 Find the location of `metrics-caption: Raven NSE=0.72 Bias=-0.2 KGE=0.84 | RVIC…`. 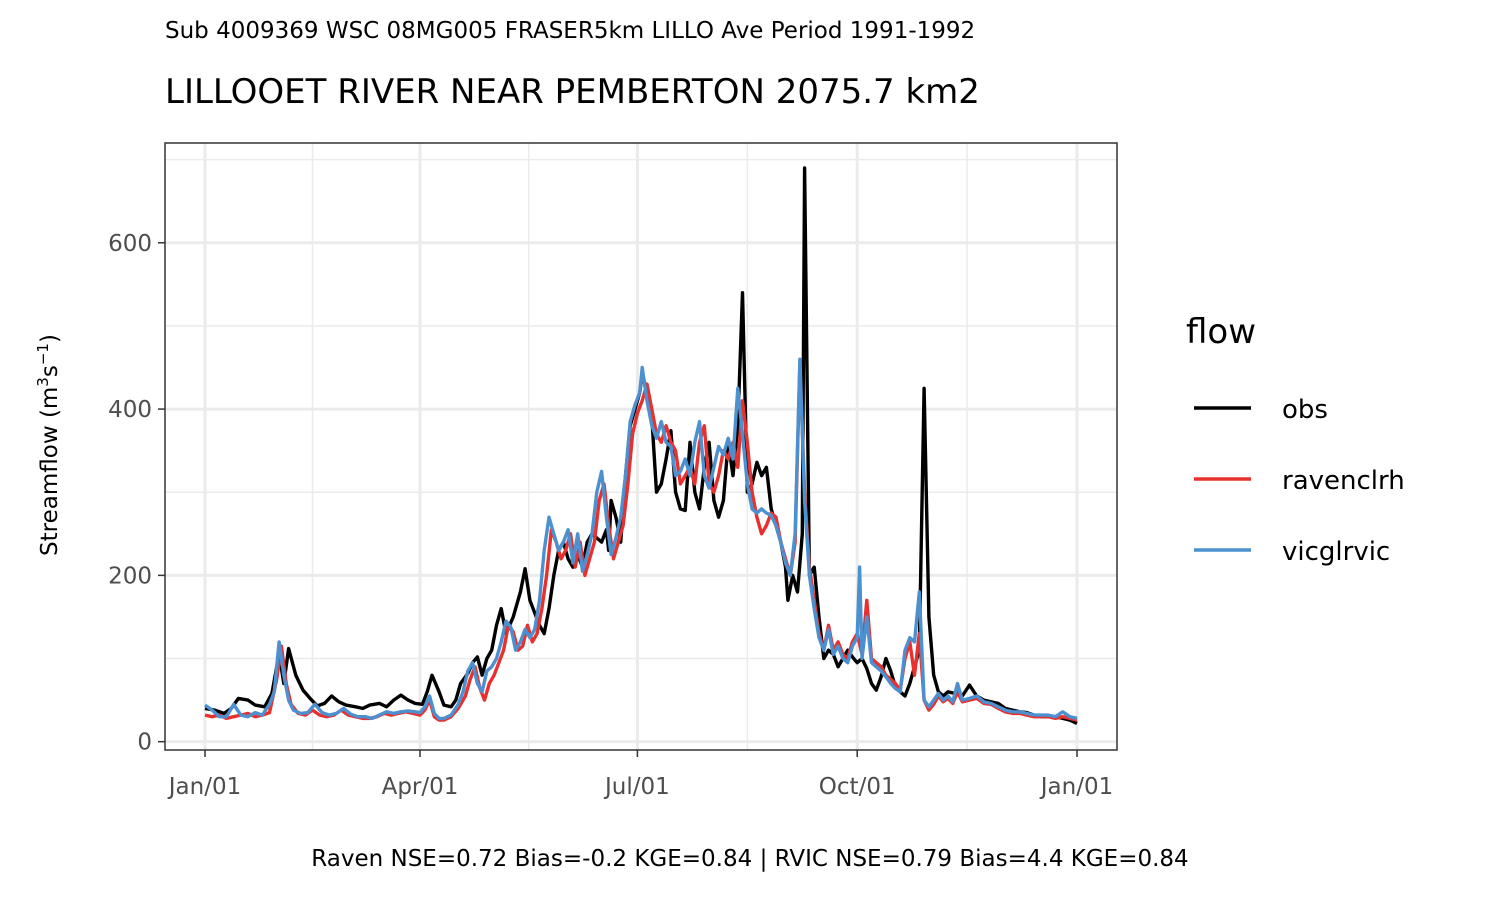

metrics-caption: Raven NSE=0.72 Bias=-0.2 KGE=0.84 | RVIC… is located at coordinates (750, 859).